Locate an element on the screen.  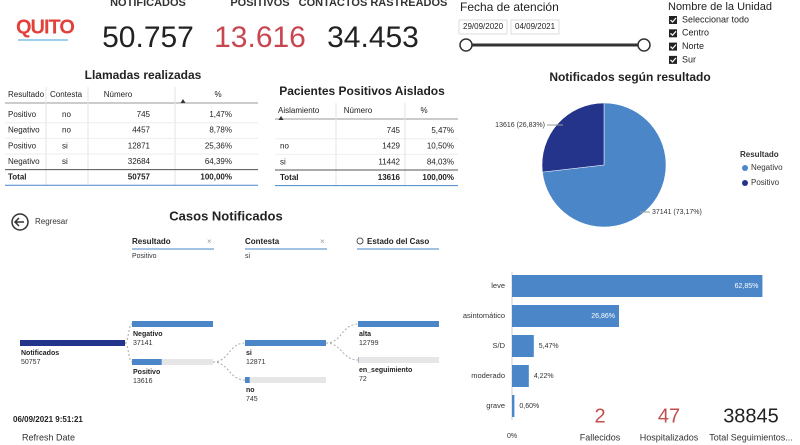
slice-label: 13616 (26,83%) is located at coordinates (520, 125).